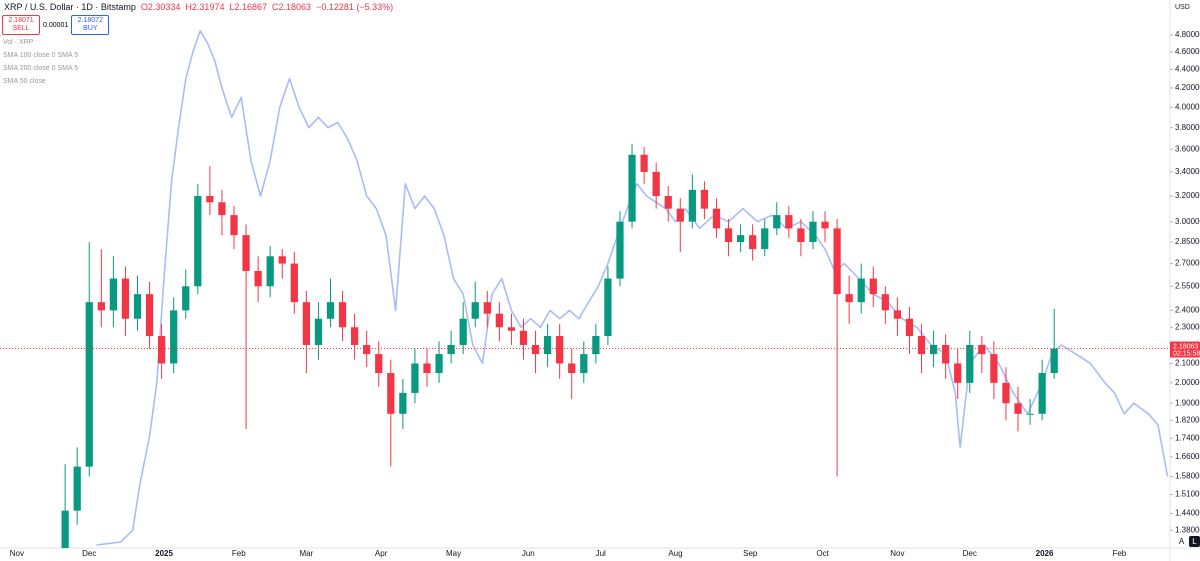  What do you see at coordinates (90, 25) in the screenshot?
I see `buy-button: 2.18072 BUY` at bounding box center [90, 25].